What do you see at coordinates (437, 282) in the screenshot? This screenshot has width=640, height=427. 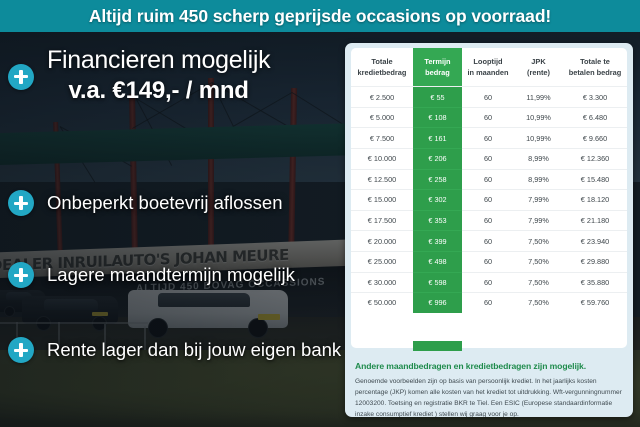 I see `cell-termijnbedrag: € 598` at bounding box center [437, 282].